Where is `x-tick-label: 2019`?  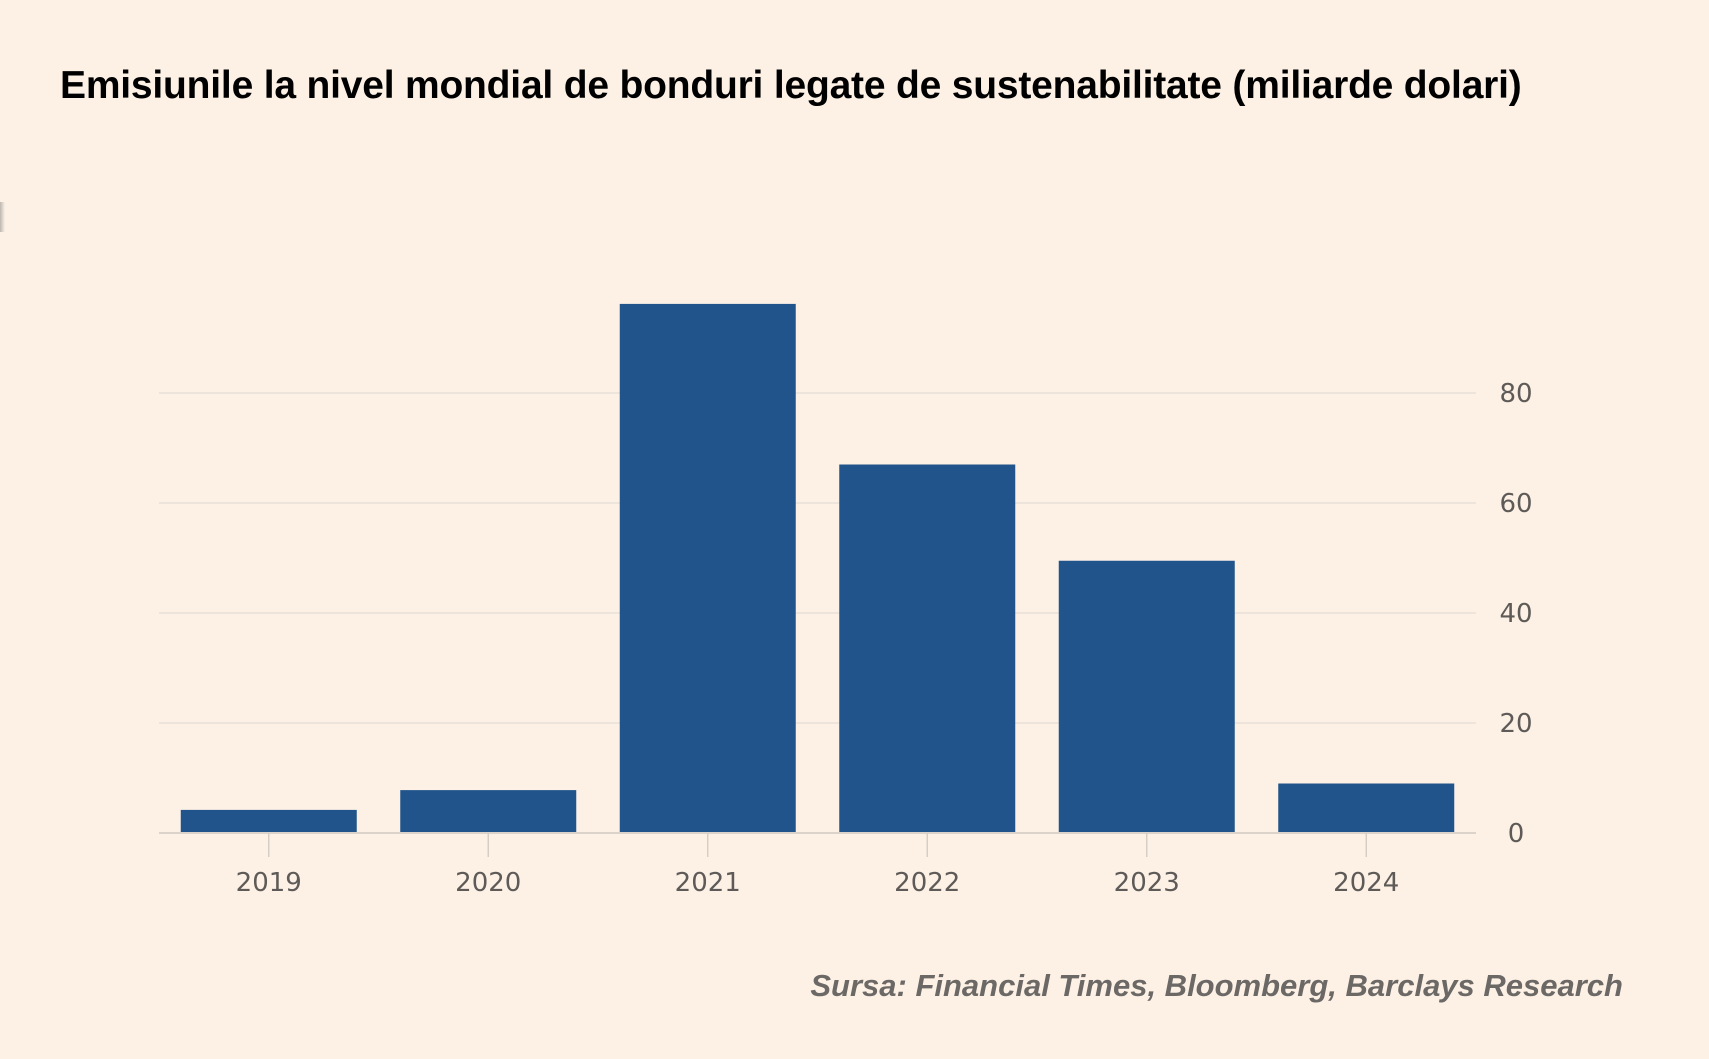
x-tick-label: 2019 is located at coordinates (269, 883).